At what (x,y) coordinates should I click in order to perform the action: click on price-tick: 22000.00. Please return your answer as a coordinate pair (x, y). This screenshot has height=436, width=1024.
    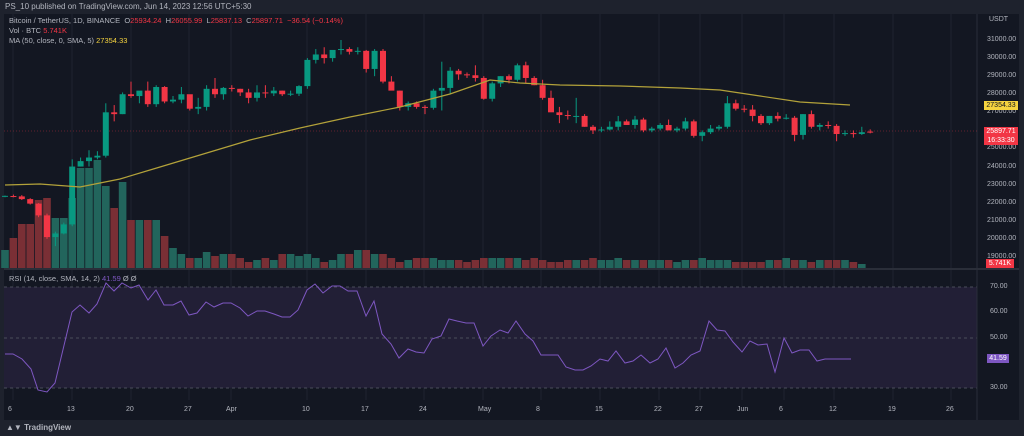
    Looking at the image, I should click on (1002, 202).